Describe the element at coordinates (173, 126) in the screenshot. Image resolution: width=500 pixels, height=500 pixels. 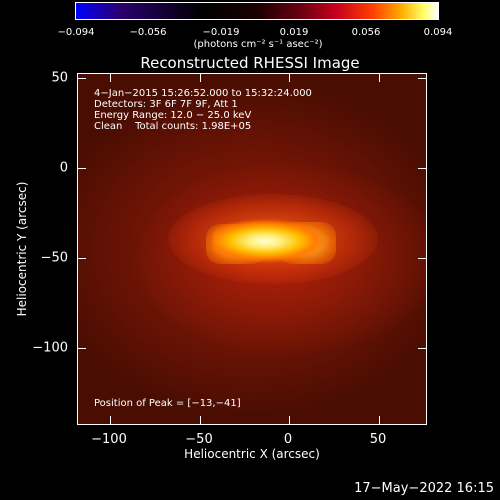
I see `info-clean-counts: Clean Total counts: 1.98E+05` at that location.